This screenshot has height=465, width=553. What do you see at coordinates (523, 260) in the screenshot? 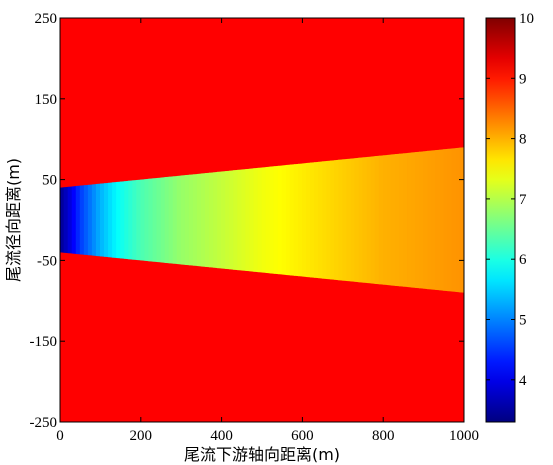
I see `colorbar-tick-label: 6` at bounding box center [523, 260].